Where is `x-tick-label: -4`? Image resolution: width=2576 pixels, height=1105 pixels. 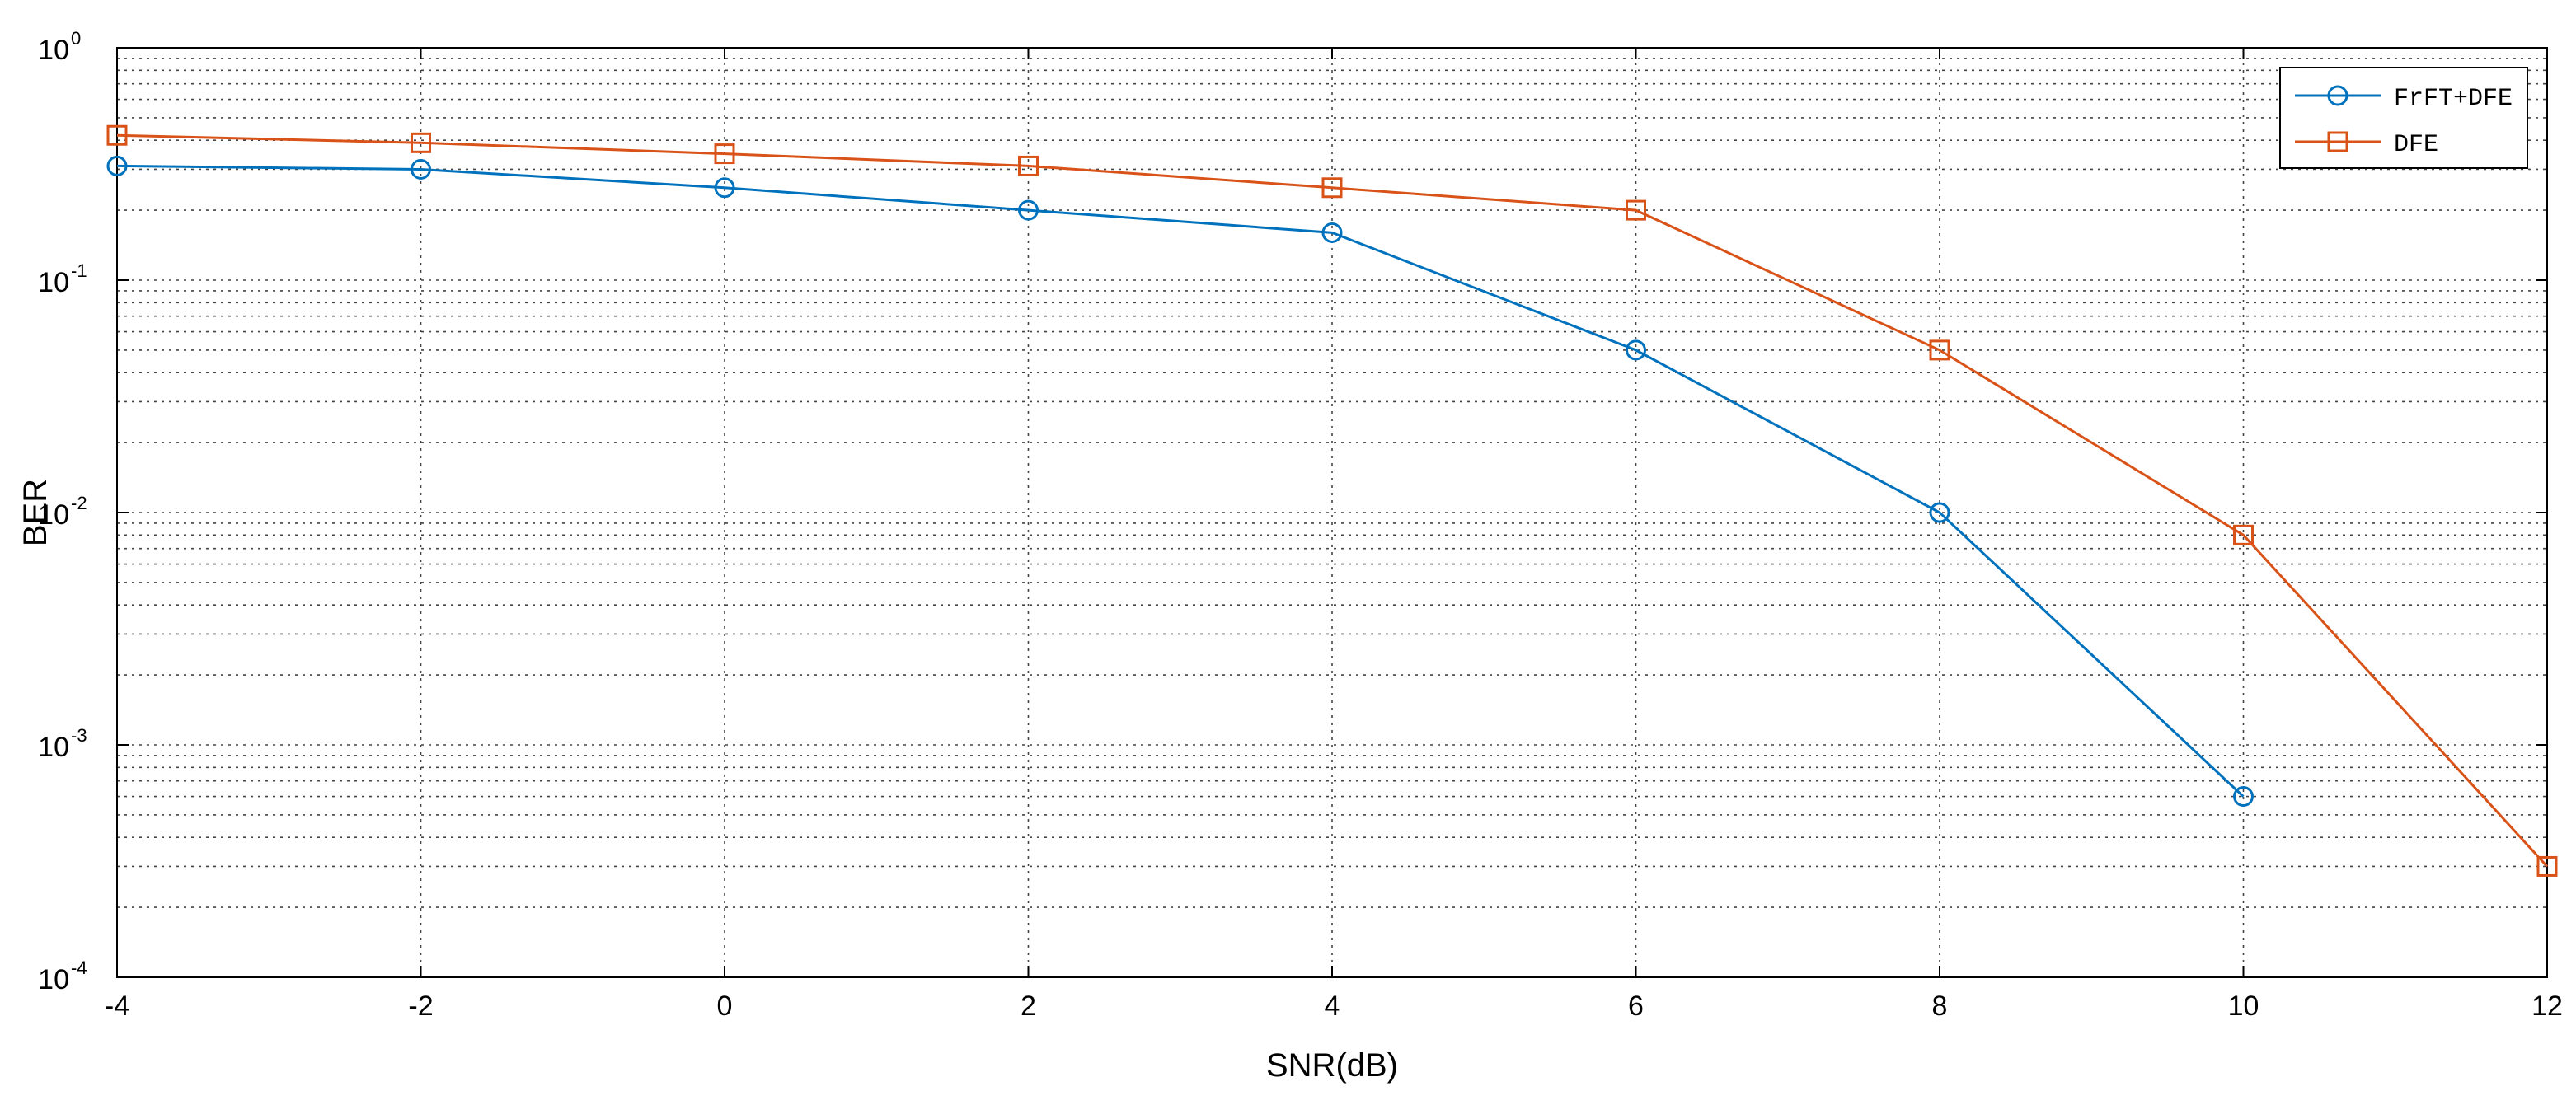 x-tick-label: -4 is located at coordinates (117, 1006).